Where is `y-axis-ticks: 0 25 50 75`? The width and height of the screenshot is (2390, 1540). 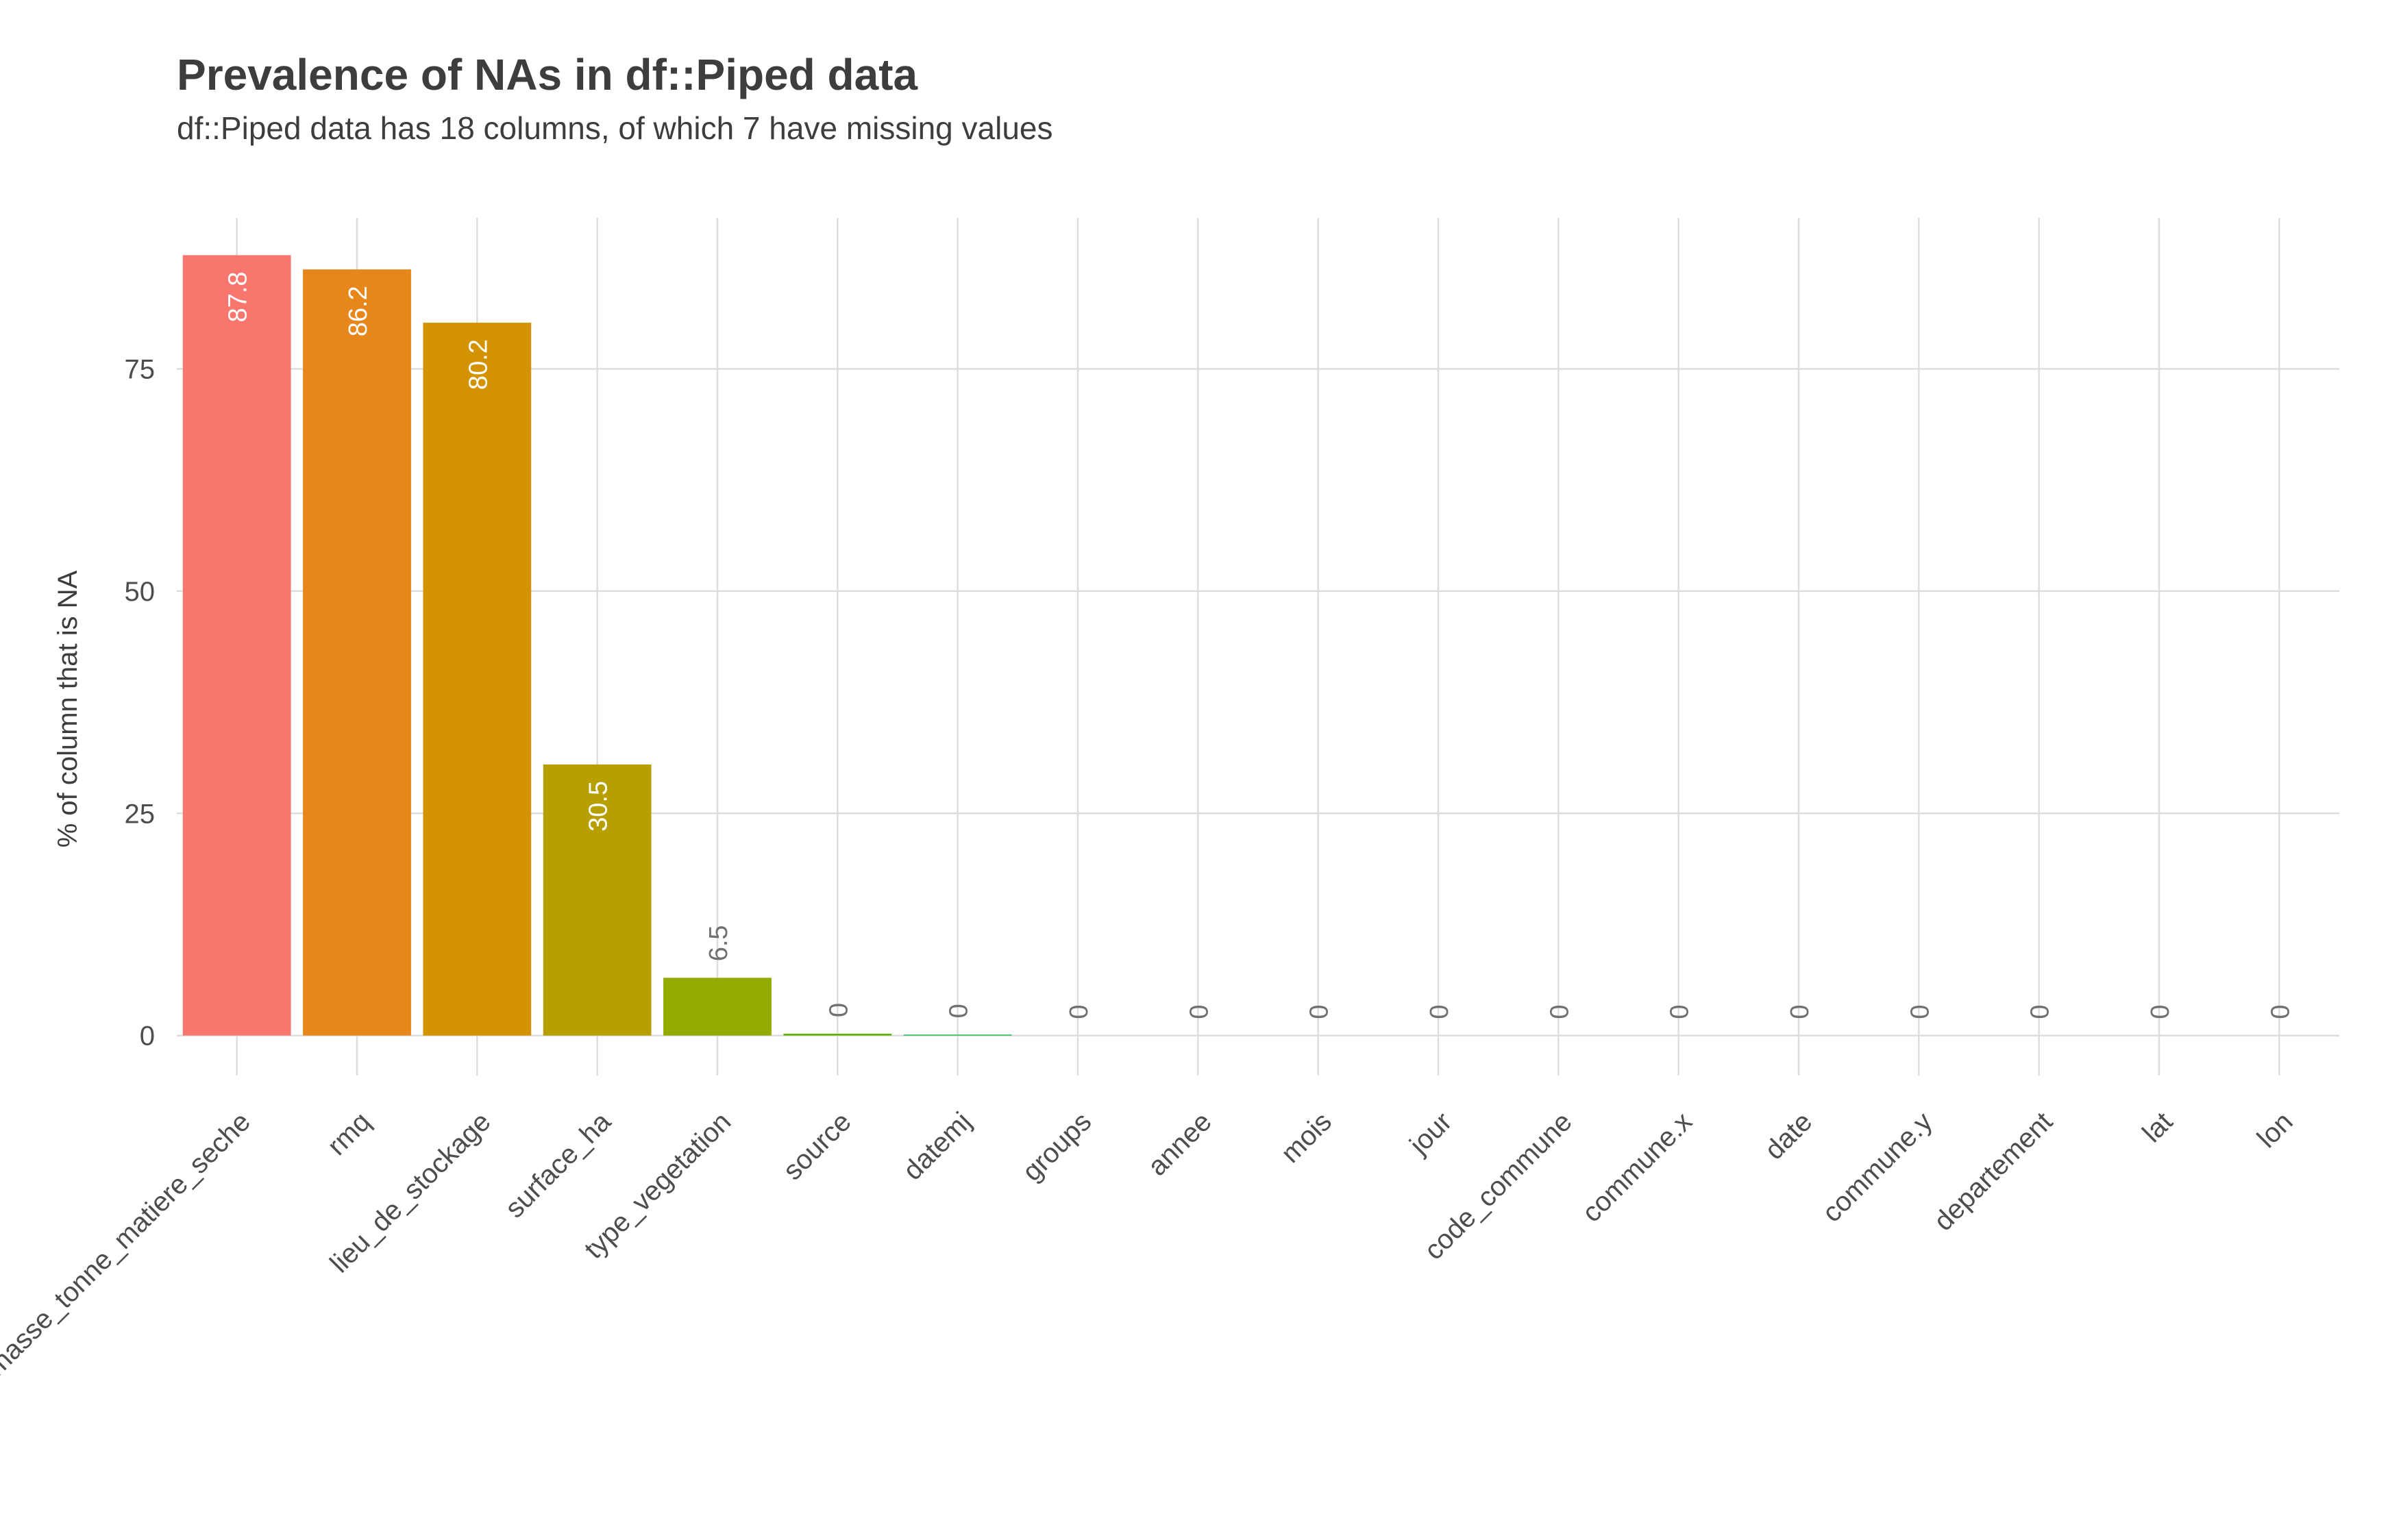 y-axis-ticks: 0 25 50 75 is located at coordinates (140, 703).